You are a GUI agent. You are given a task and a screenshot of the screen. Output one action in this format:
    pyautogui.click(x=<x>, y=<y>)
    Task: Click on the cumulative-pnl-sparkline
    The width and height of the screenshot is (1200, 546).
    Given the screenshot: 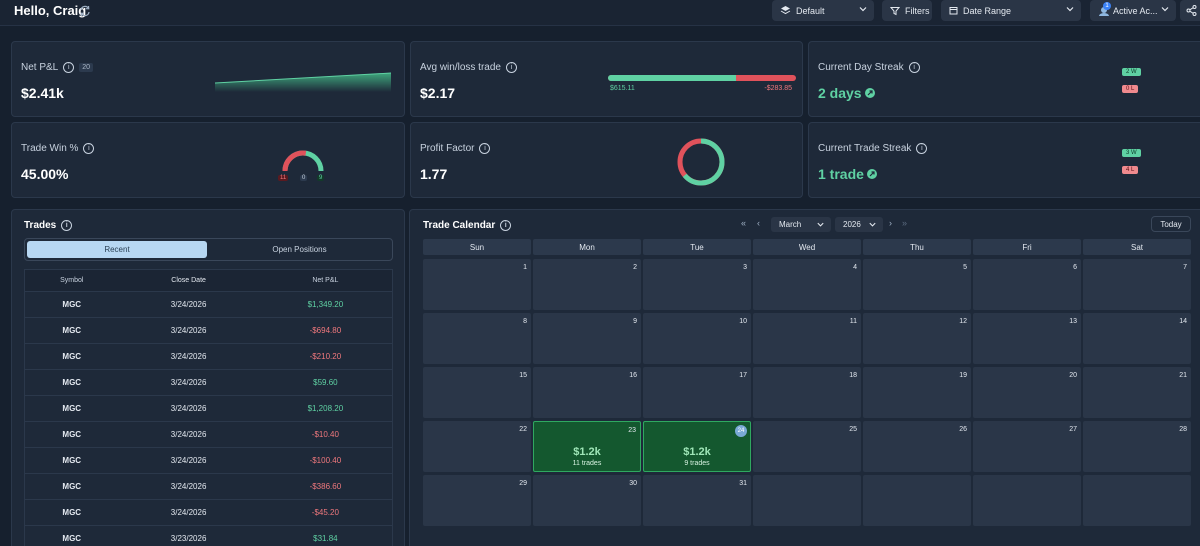 What is the action you would take?
    pyautogui.click(x=303, y=82)
    